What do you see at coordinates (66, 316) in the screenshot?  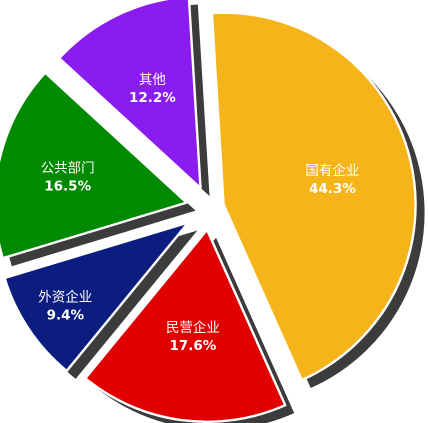 I see `slice-value-foreign: 9.4%` at bounding box center [66, 316].